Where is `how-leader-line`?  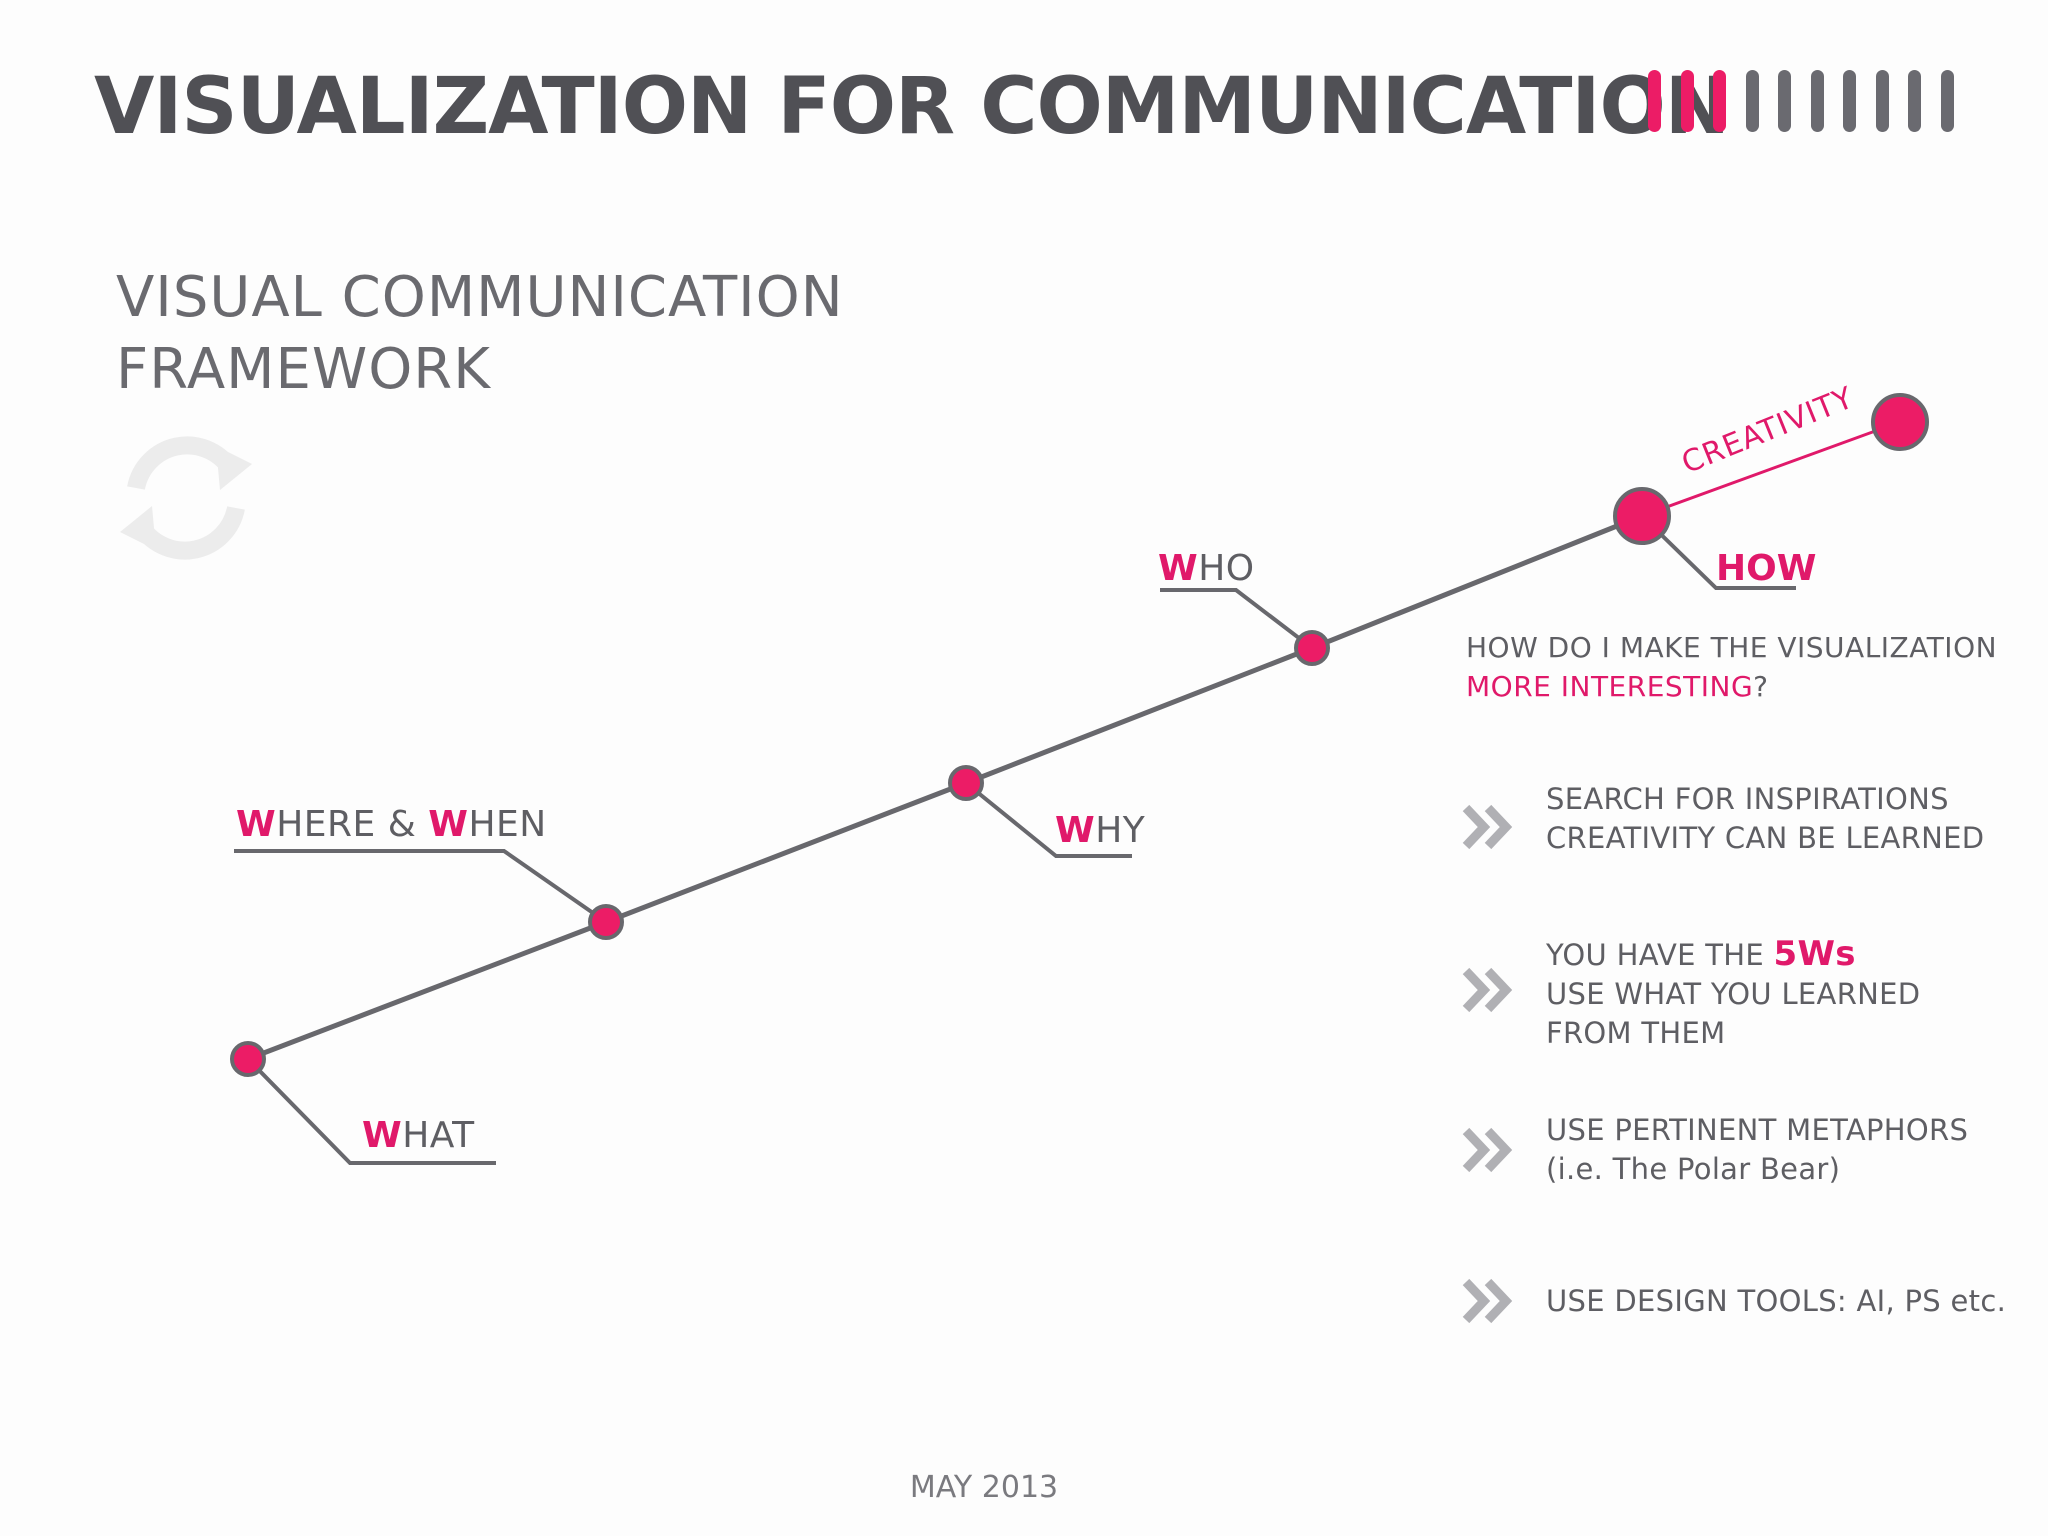 how-leader-line is located at coordinates (1718, 552).